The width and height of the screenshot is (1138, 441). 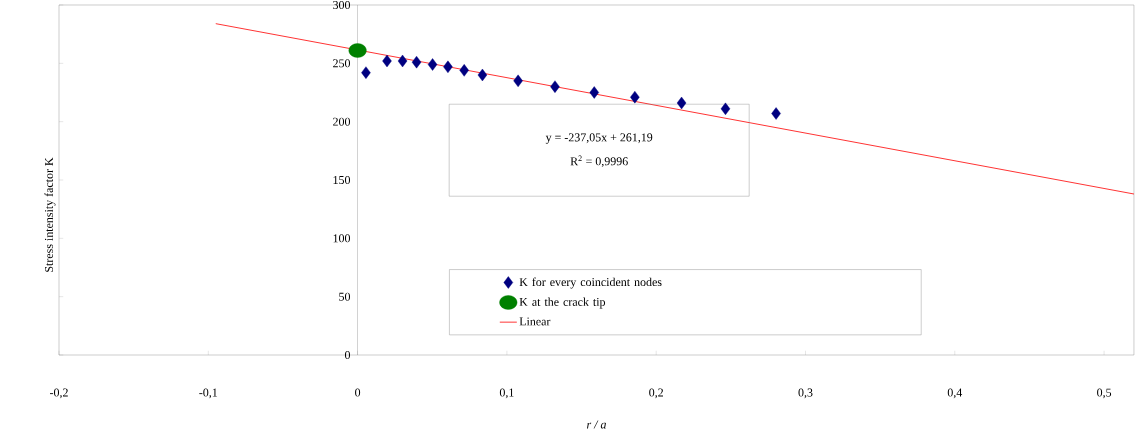 What do you see at coordinates (342, 180) in the screenshot?
I see `y-tick-label: 150` at bounding box center [342, 180].